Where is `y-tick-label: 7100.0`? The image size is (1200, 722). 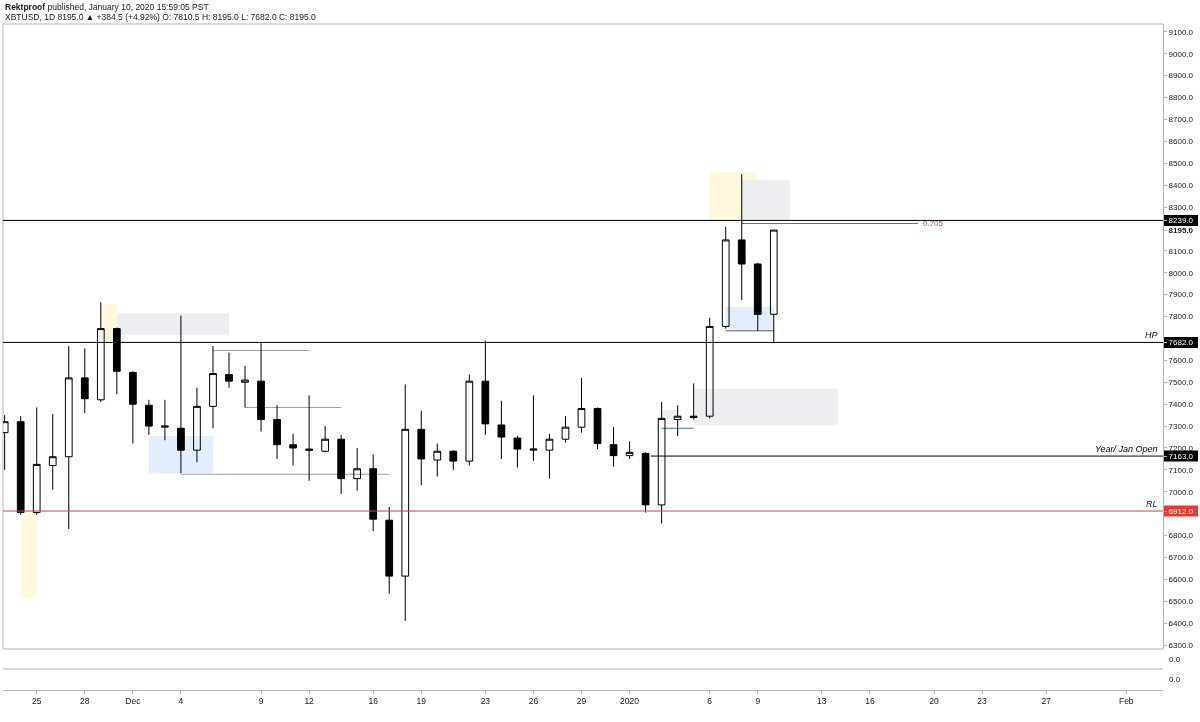 y-tick-label: 7100.0 is located at coordinates (1181, 470).